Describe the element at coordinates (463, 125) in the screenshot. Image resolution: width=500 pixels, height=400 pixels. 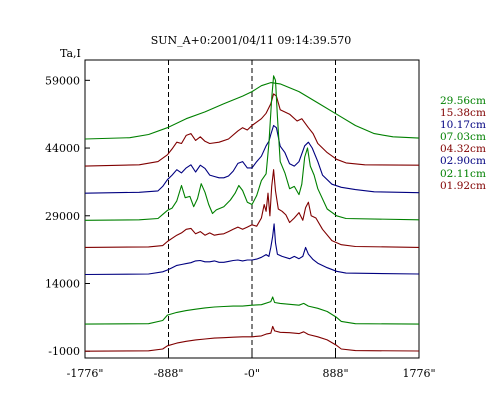
I see `legend-entry: 10.17cm` at that location.